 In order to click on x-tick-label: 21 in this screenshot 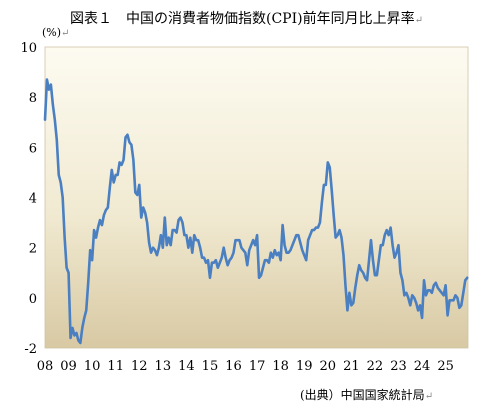, I will do `click(351, 366)`.